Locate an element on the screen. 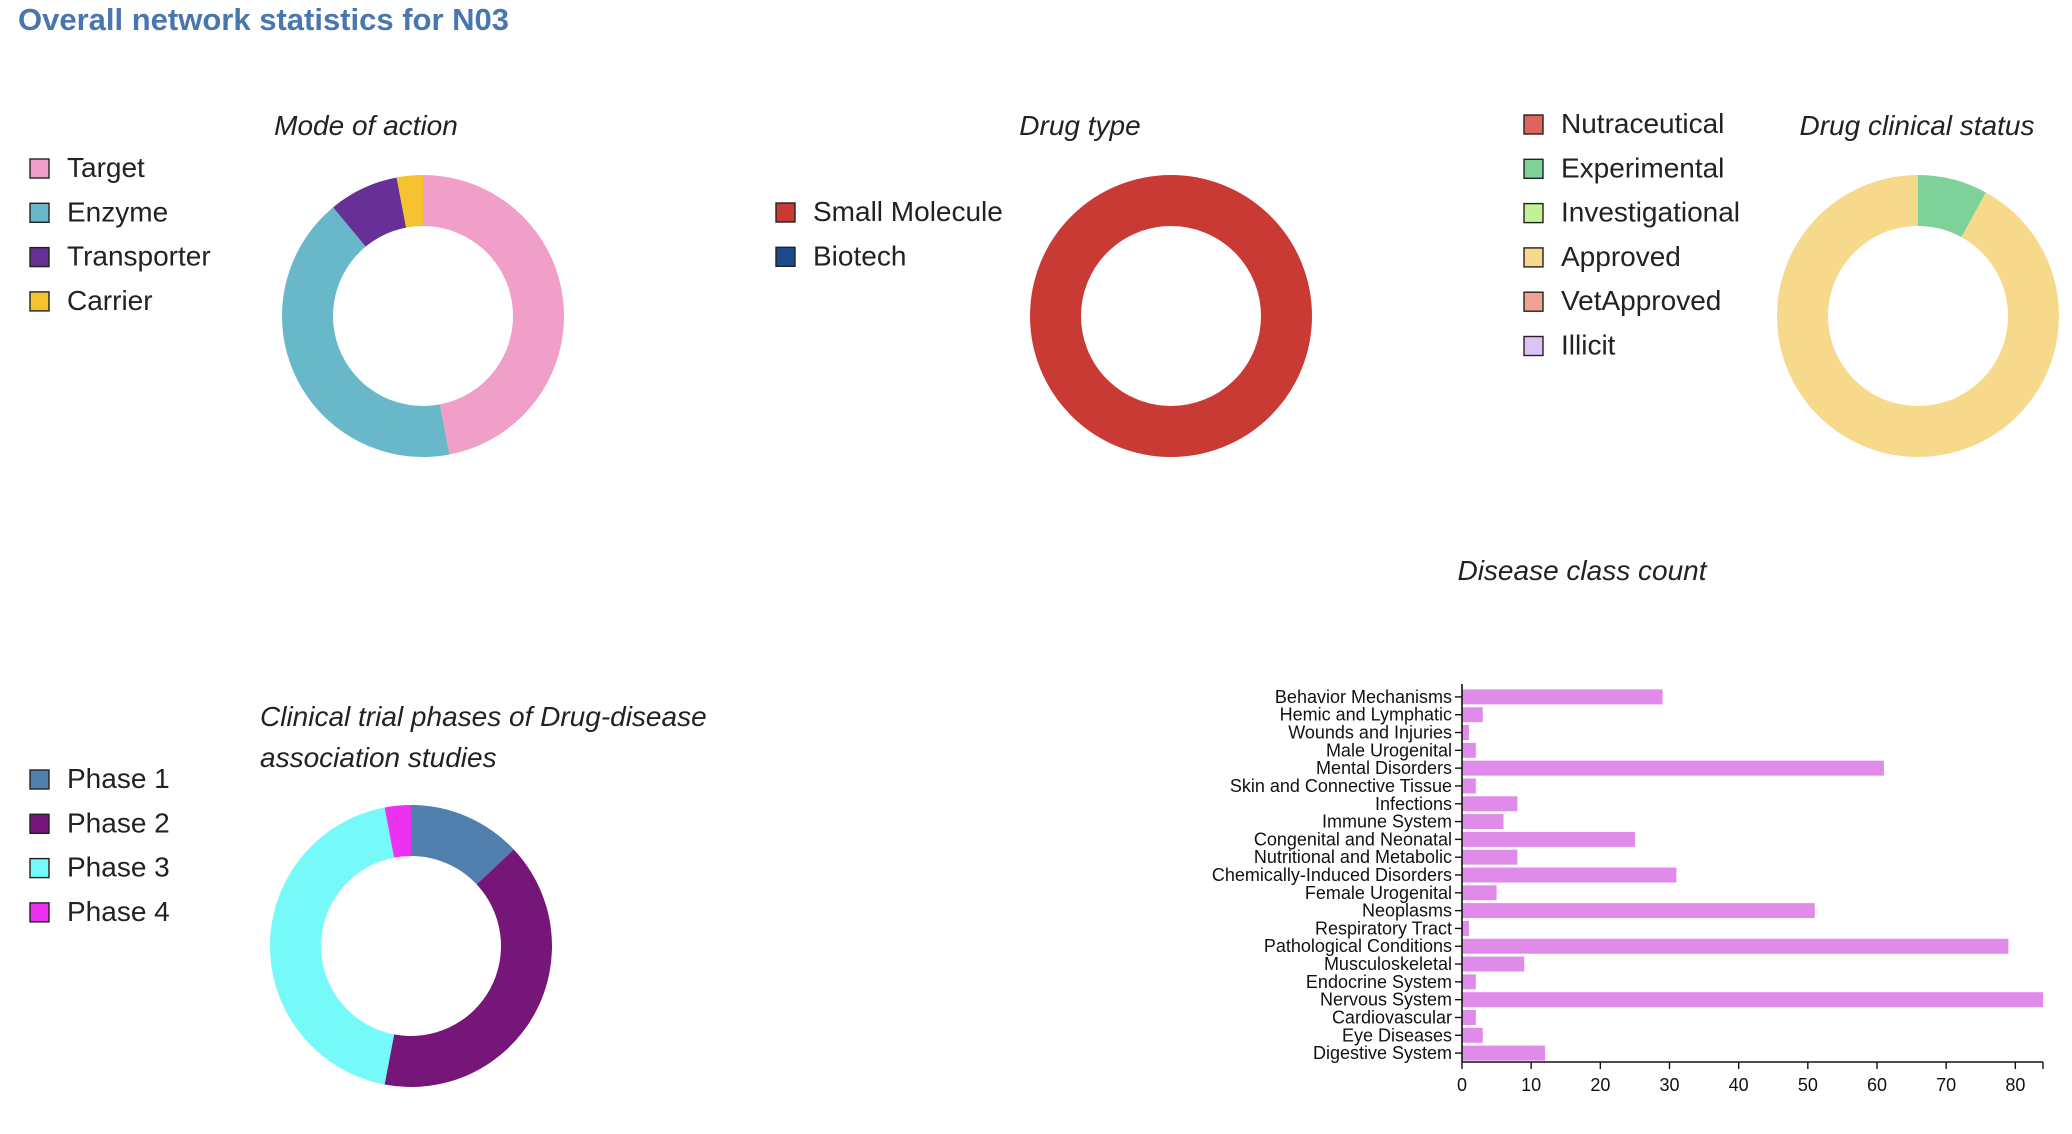 This screenshot has width=2072, height=1134. legend-label: Illicit is located at coordinates (1588, 345).